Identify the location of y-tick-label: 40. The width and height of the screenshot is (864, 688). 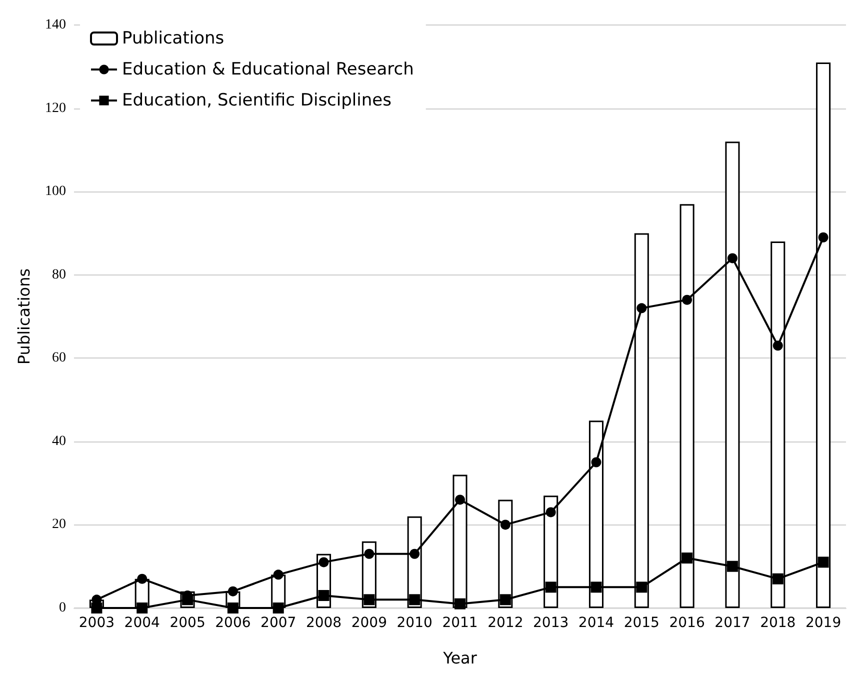
(59, 441).